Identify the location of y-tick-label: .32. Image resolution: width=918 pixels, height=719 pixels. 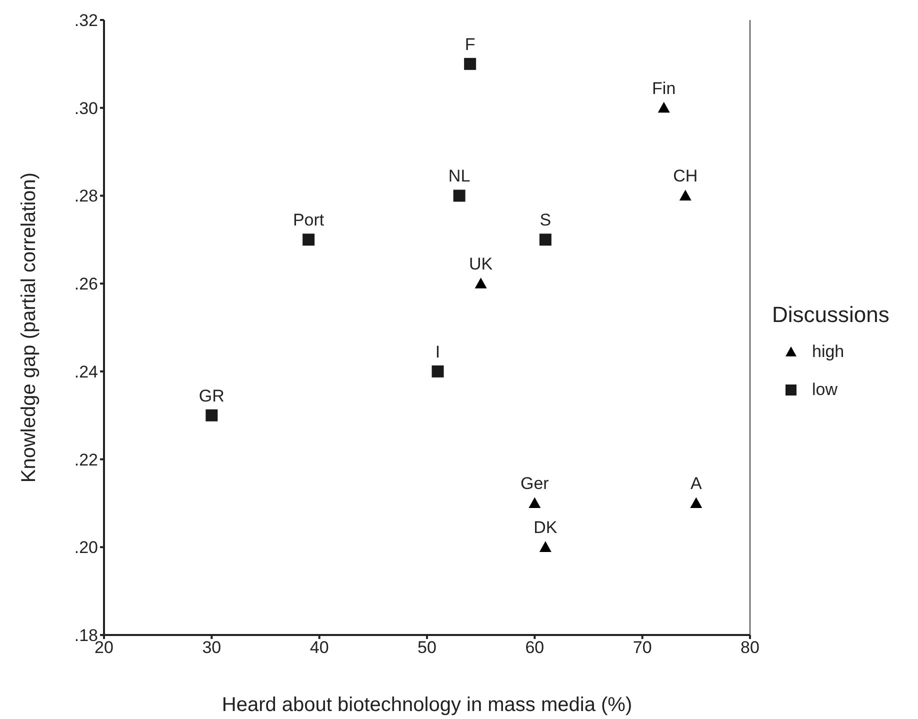
(86, 20).